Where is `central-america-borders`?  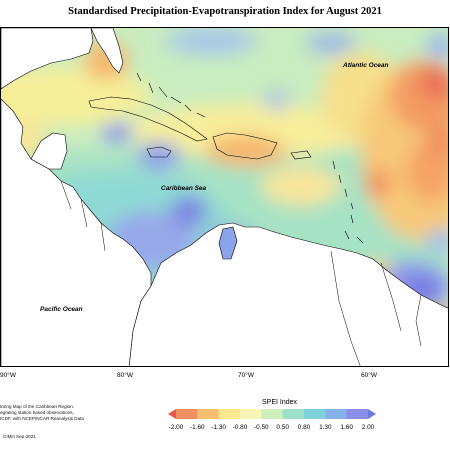 central-america-borders is located at coordinates (83, 216).